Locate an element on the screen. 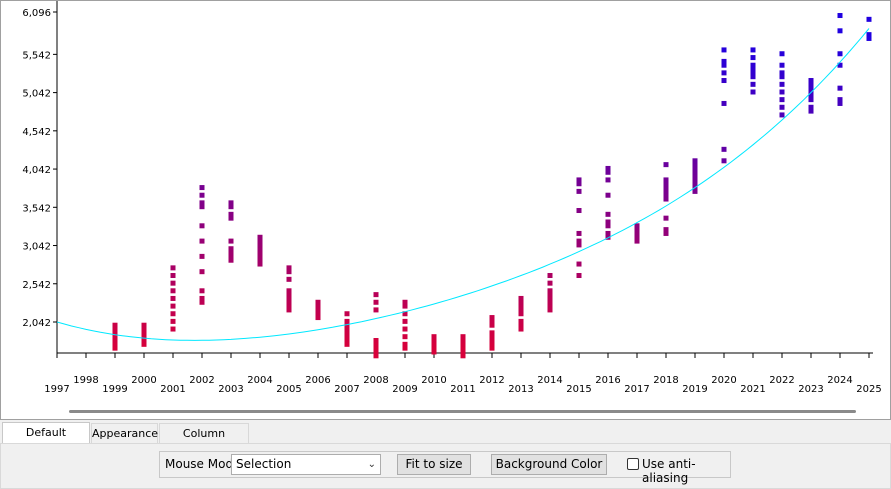  mouse-mode-label: Mouse Mode is located at coordinates (203, 464).